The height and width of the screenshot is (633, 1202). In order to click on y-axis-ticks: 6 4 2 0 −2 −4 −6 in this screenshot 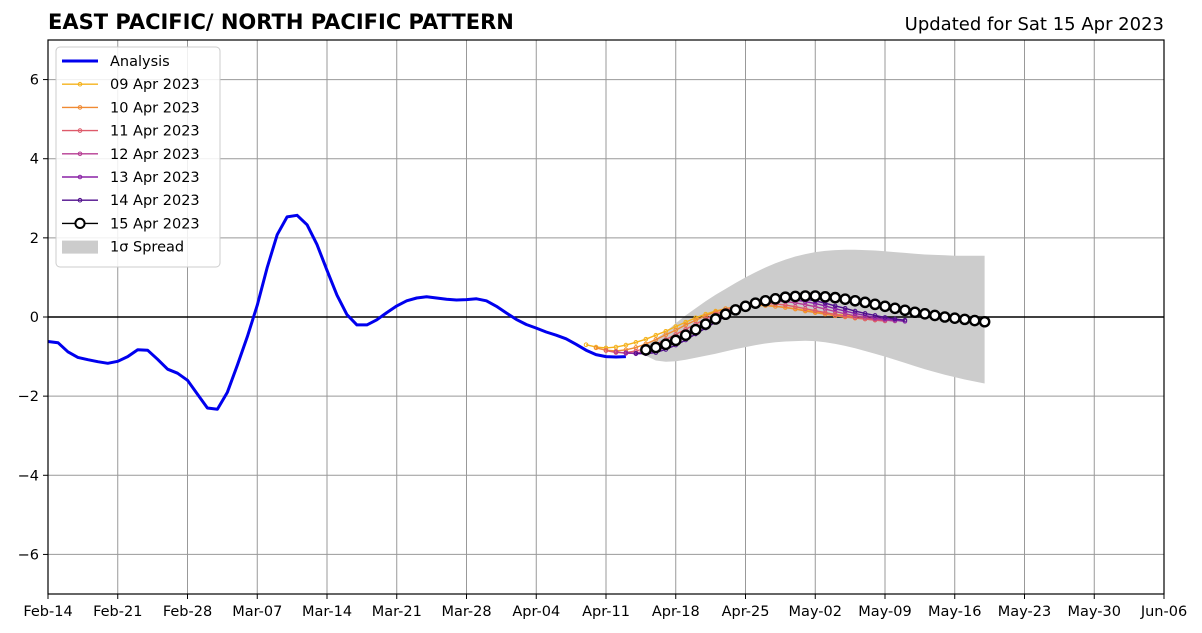, I will do `click(33, 318)`.